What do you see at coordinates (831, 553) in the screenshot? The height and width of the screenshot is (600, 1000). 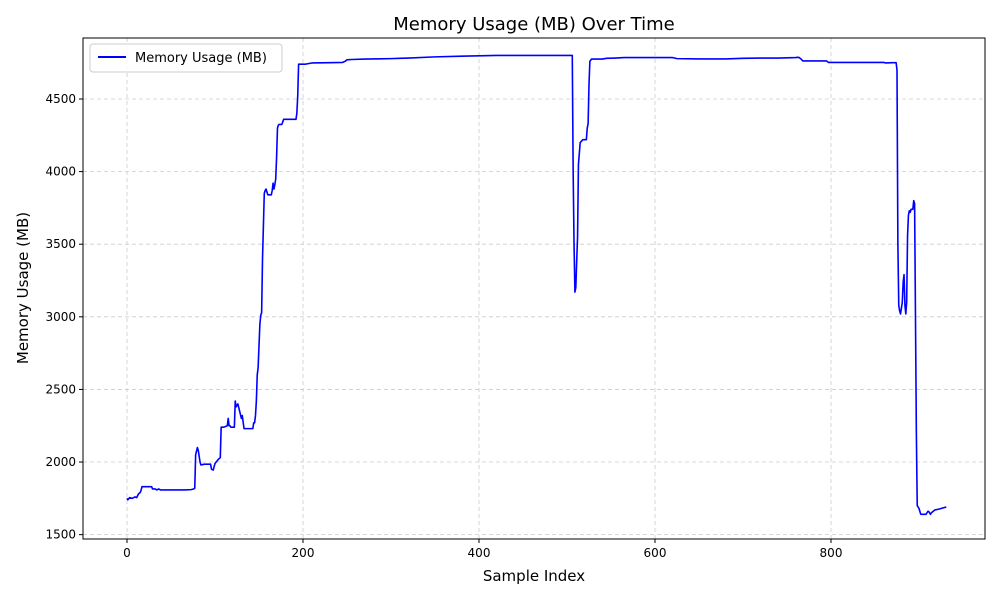 I see `x-tick-label: 800` at bounding box center [831, 553].